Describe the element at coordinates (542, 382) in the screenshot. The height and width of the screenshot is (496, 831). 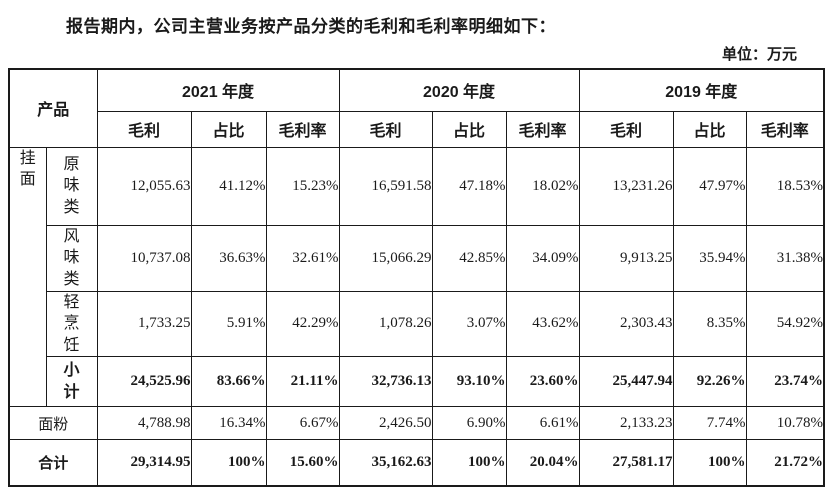
I see `data-cell: 23.60%` at that location.